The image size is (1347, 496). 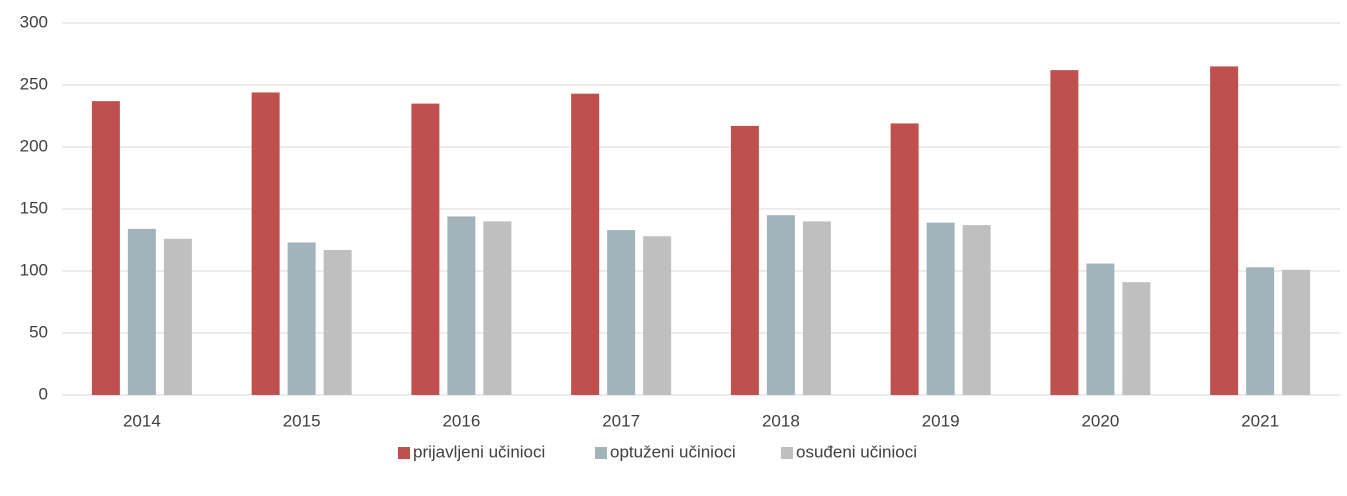 I want to click on x-tick-label: 2014, so click(x=142, y=420).